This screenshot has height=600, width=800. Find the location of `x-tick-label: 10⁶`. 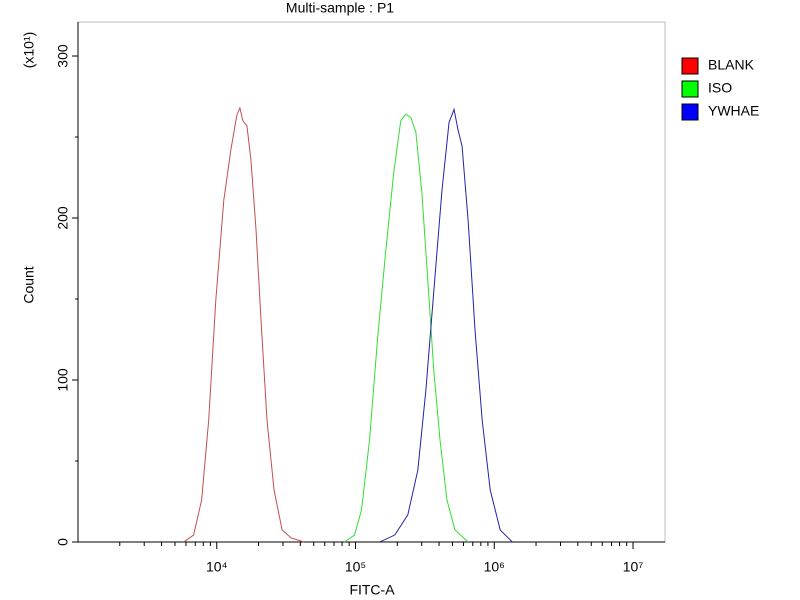

x-tick-label: 10⁶ is located at coordinates (494, 567).